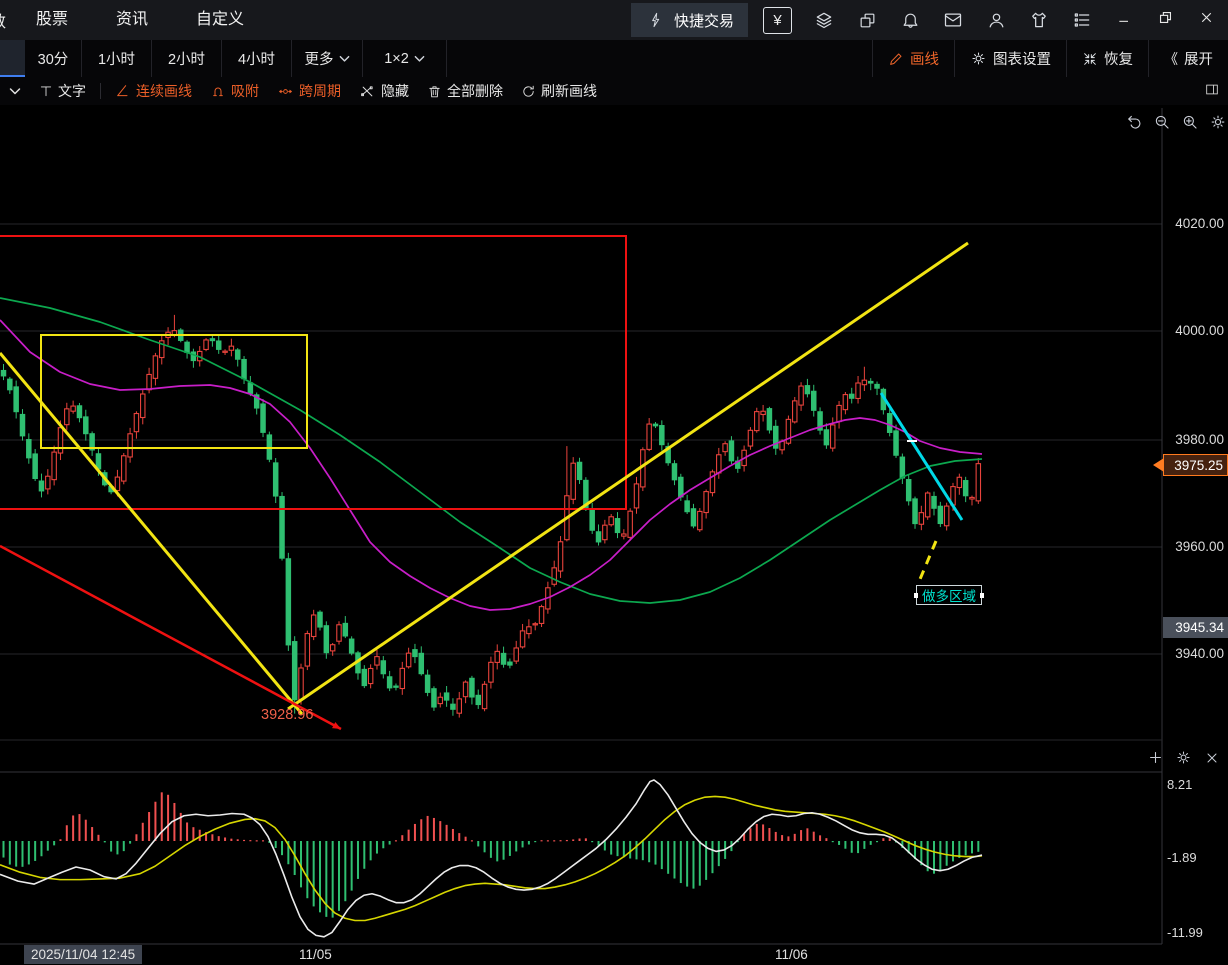 This screenshot has height=965, width=1228. Describe the element at coordinates (1161, 121) in the screenshot. I see `zoom-out-icon` at that location.